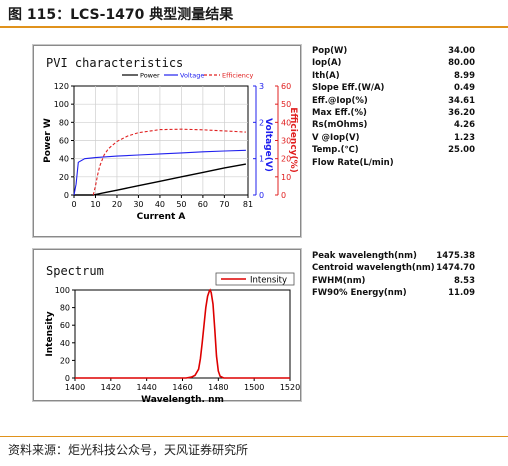  Describe the element at coordinates (182, 334) in the screenshot. I see `plot-area` at that location.